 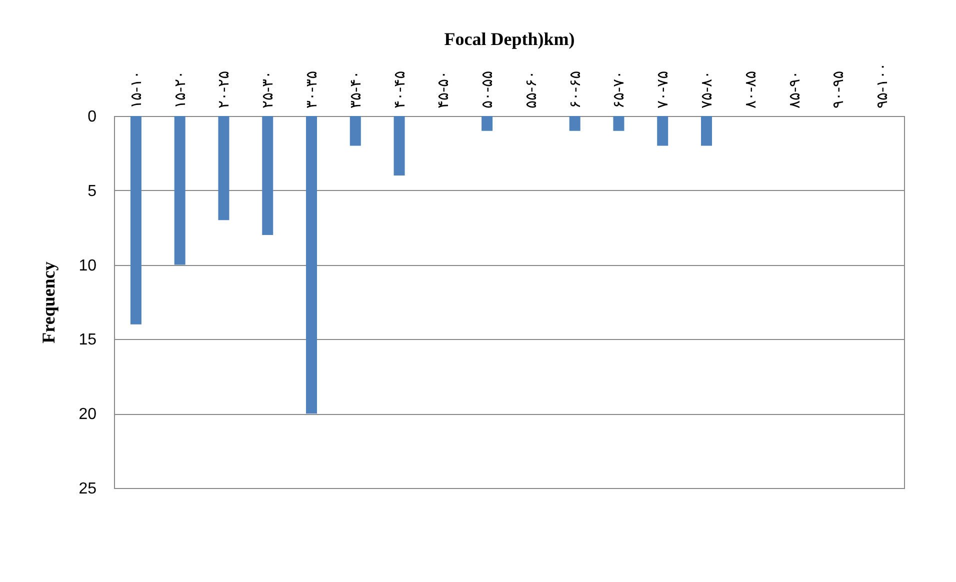 What do you see at coordinates (87, 415) in the screenshot?
I see `y-tick-label: 20` at bounding box center [87, 415].